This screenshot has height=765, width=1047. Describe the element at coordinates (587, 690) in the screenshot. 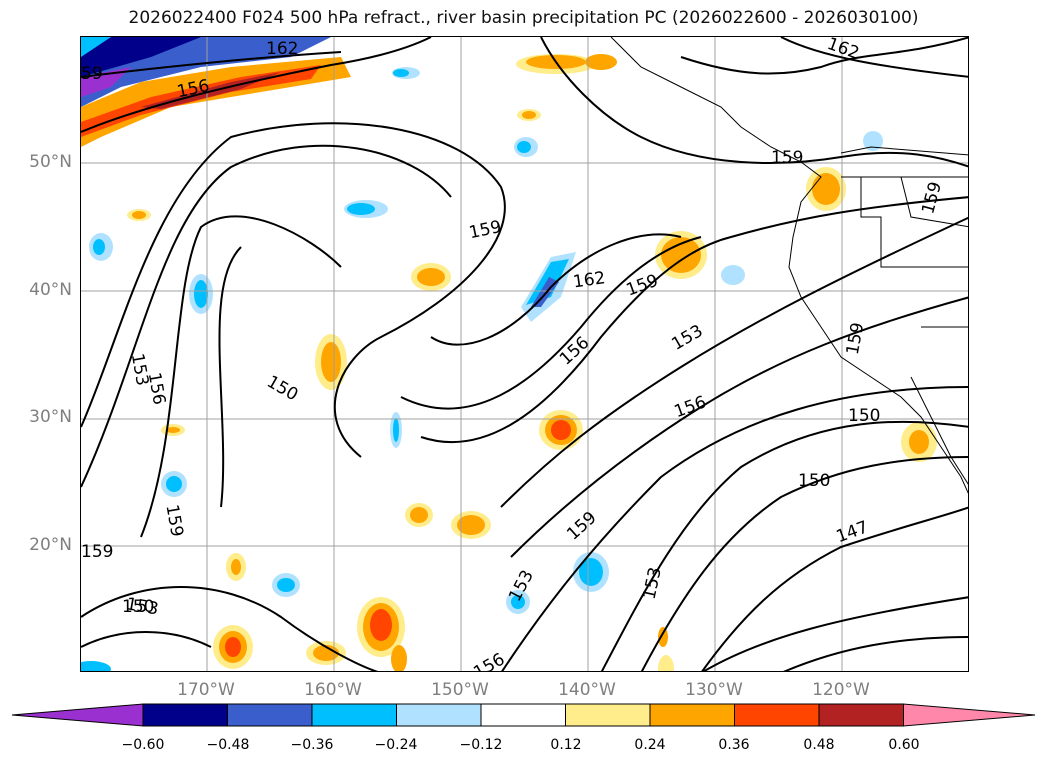

I see `lon-label-140w: 140°W` at that location.